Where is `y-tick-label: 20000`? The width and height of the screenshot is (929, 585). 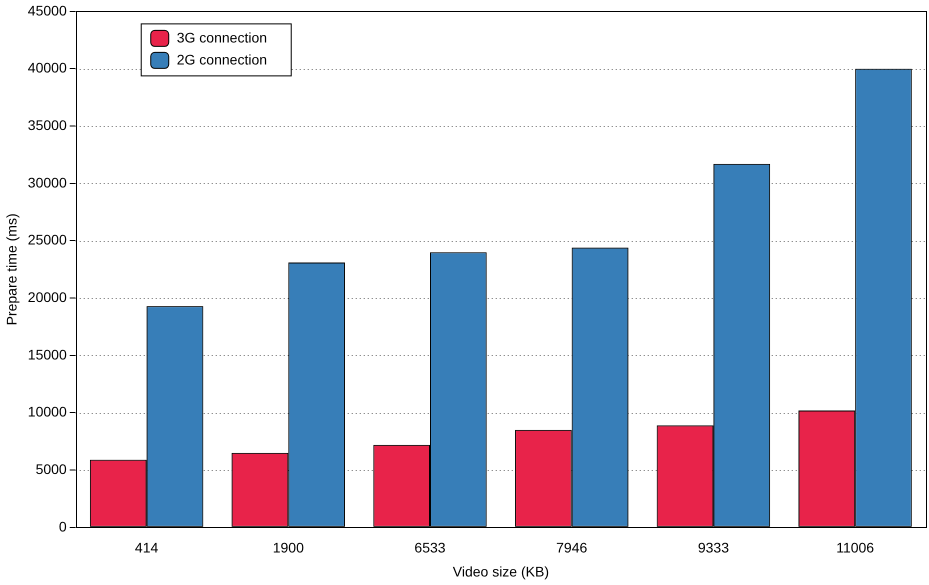
y-tick-label: 20000 is located at coordinates (47, 296).